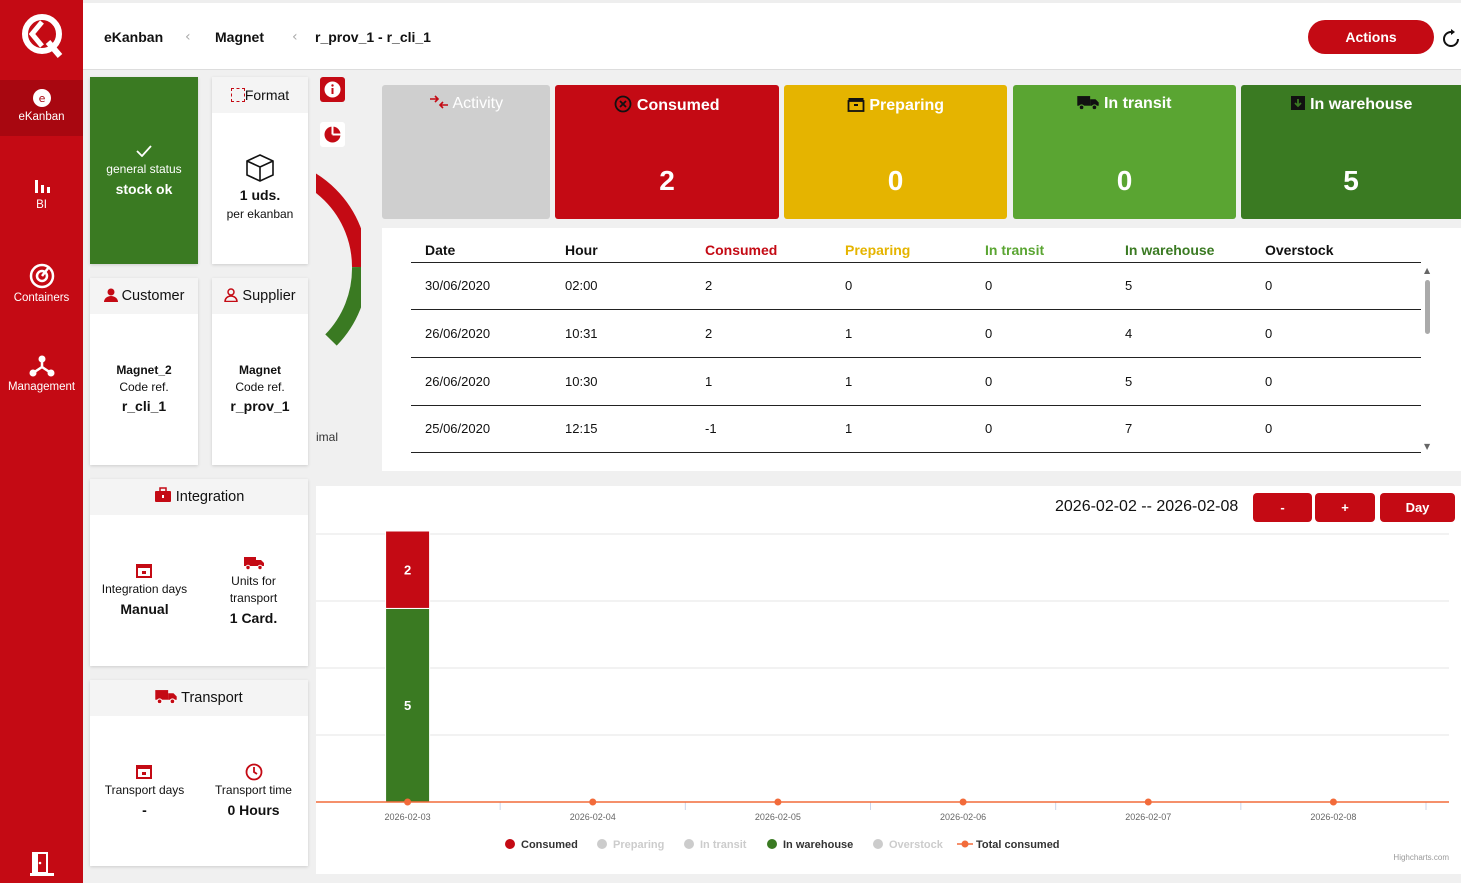  I want to click on next-range-button: +, so click(1345, 507).